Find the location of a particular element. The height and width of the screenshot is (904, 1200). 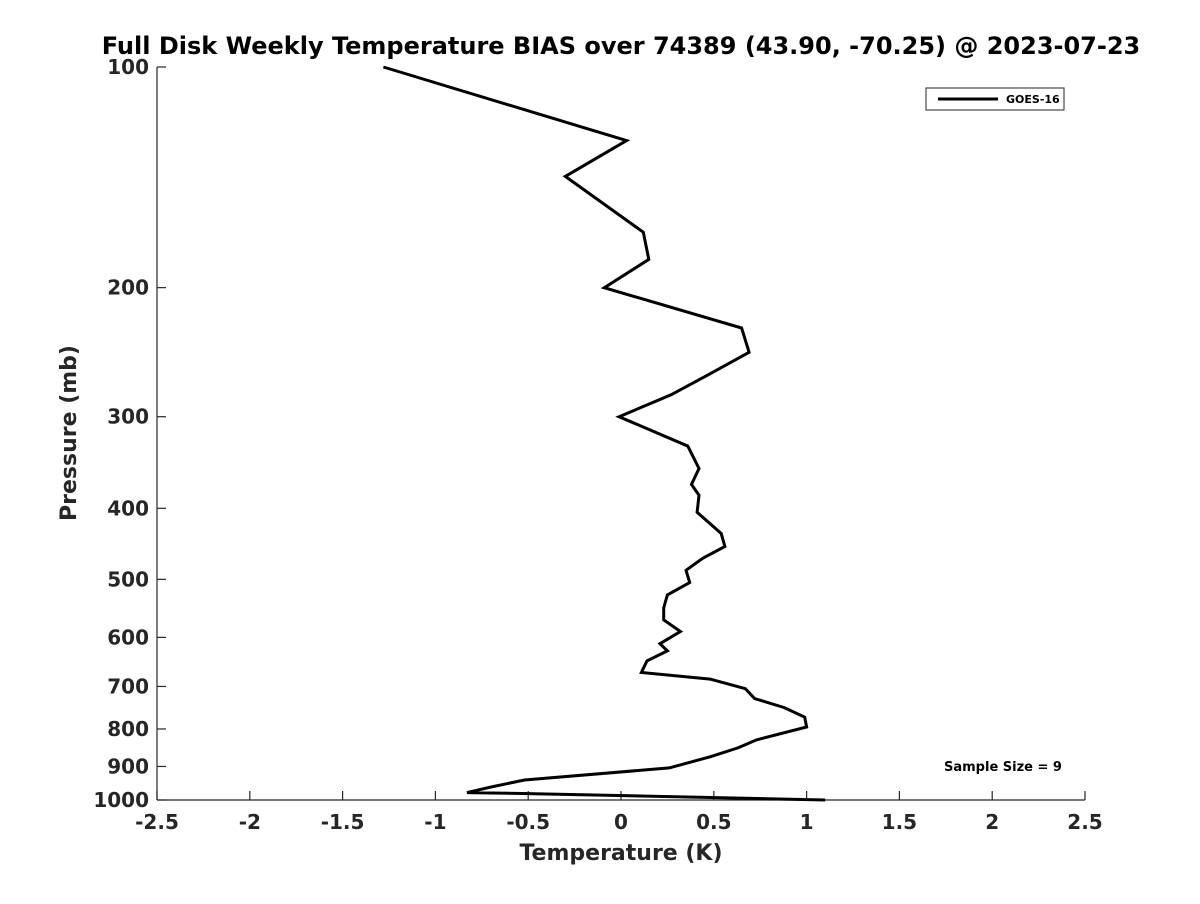

x-tick-label: -1.5 is located at coordinates (343, 822).